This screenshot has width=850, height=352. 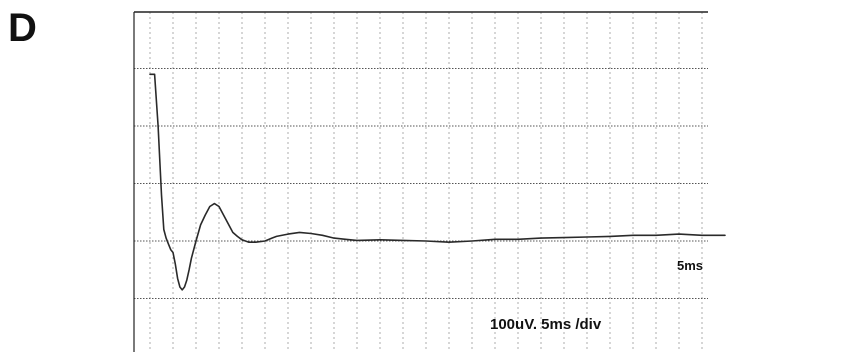 What do you see at coordinates (22, 28) in the screenshot?
I see `panel-label: D` at bounding box center [22, 28].